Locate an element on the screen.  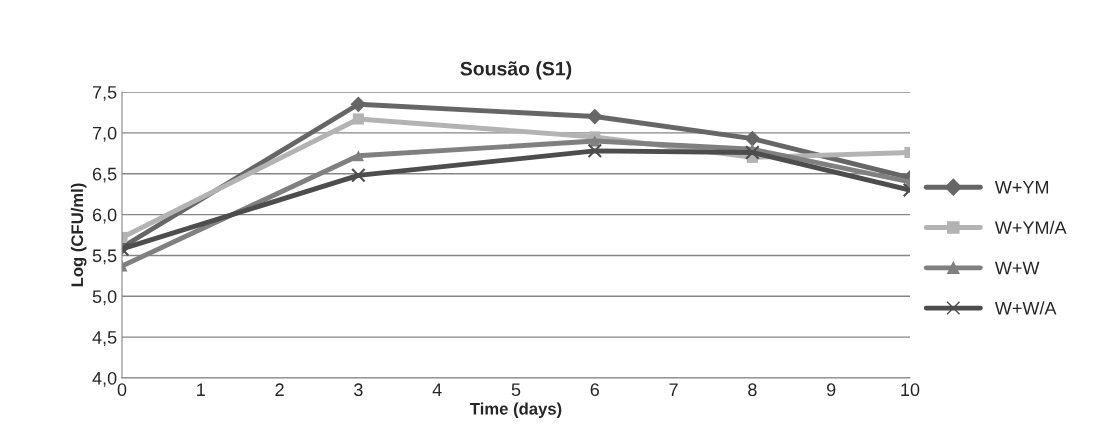
x-tick-label: 9 is located at coordinates (831, 390).